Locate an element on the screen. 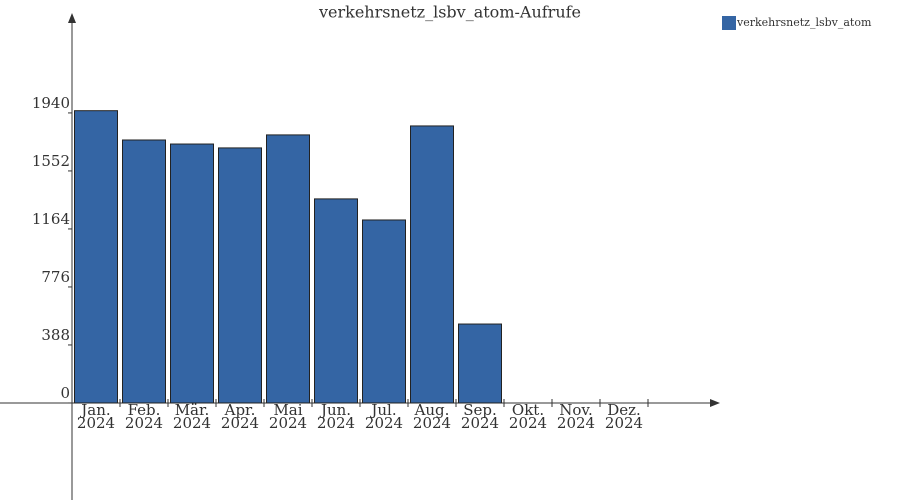 The image size is (900, 500). y-tick-label: 1552 is located at coordinates (51, 161).